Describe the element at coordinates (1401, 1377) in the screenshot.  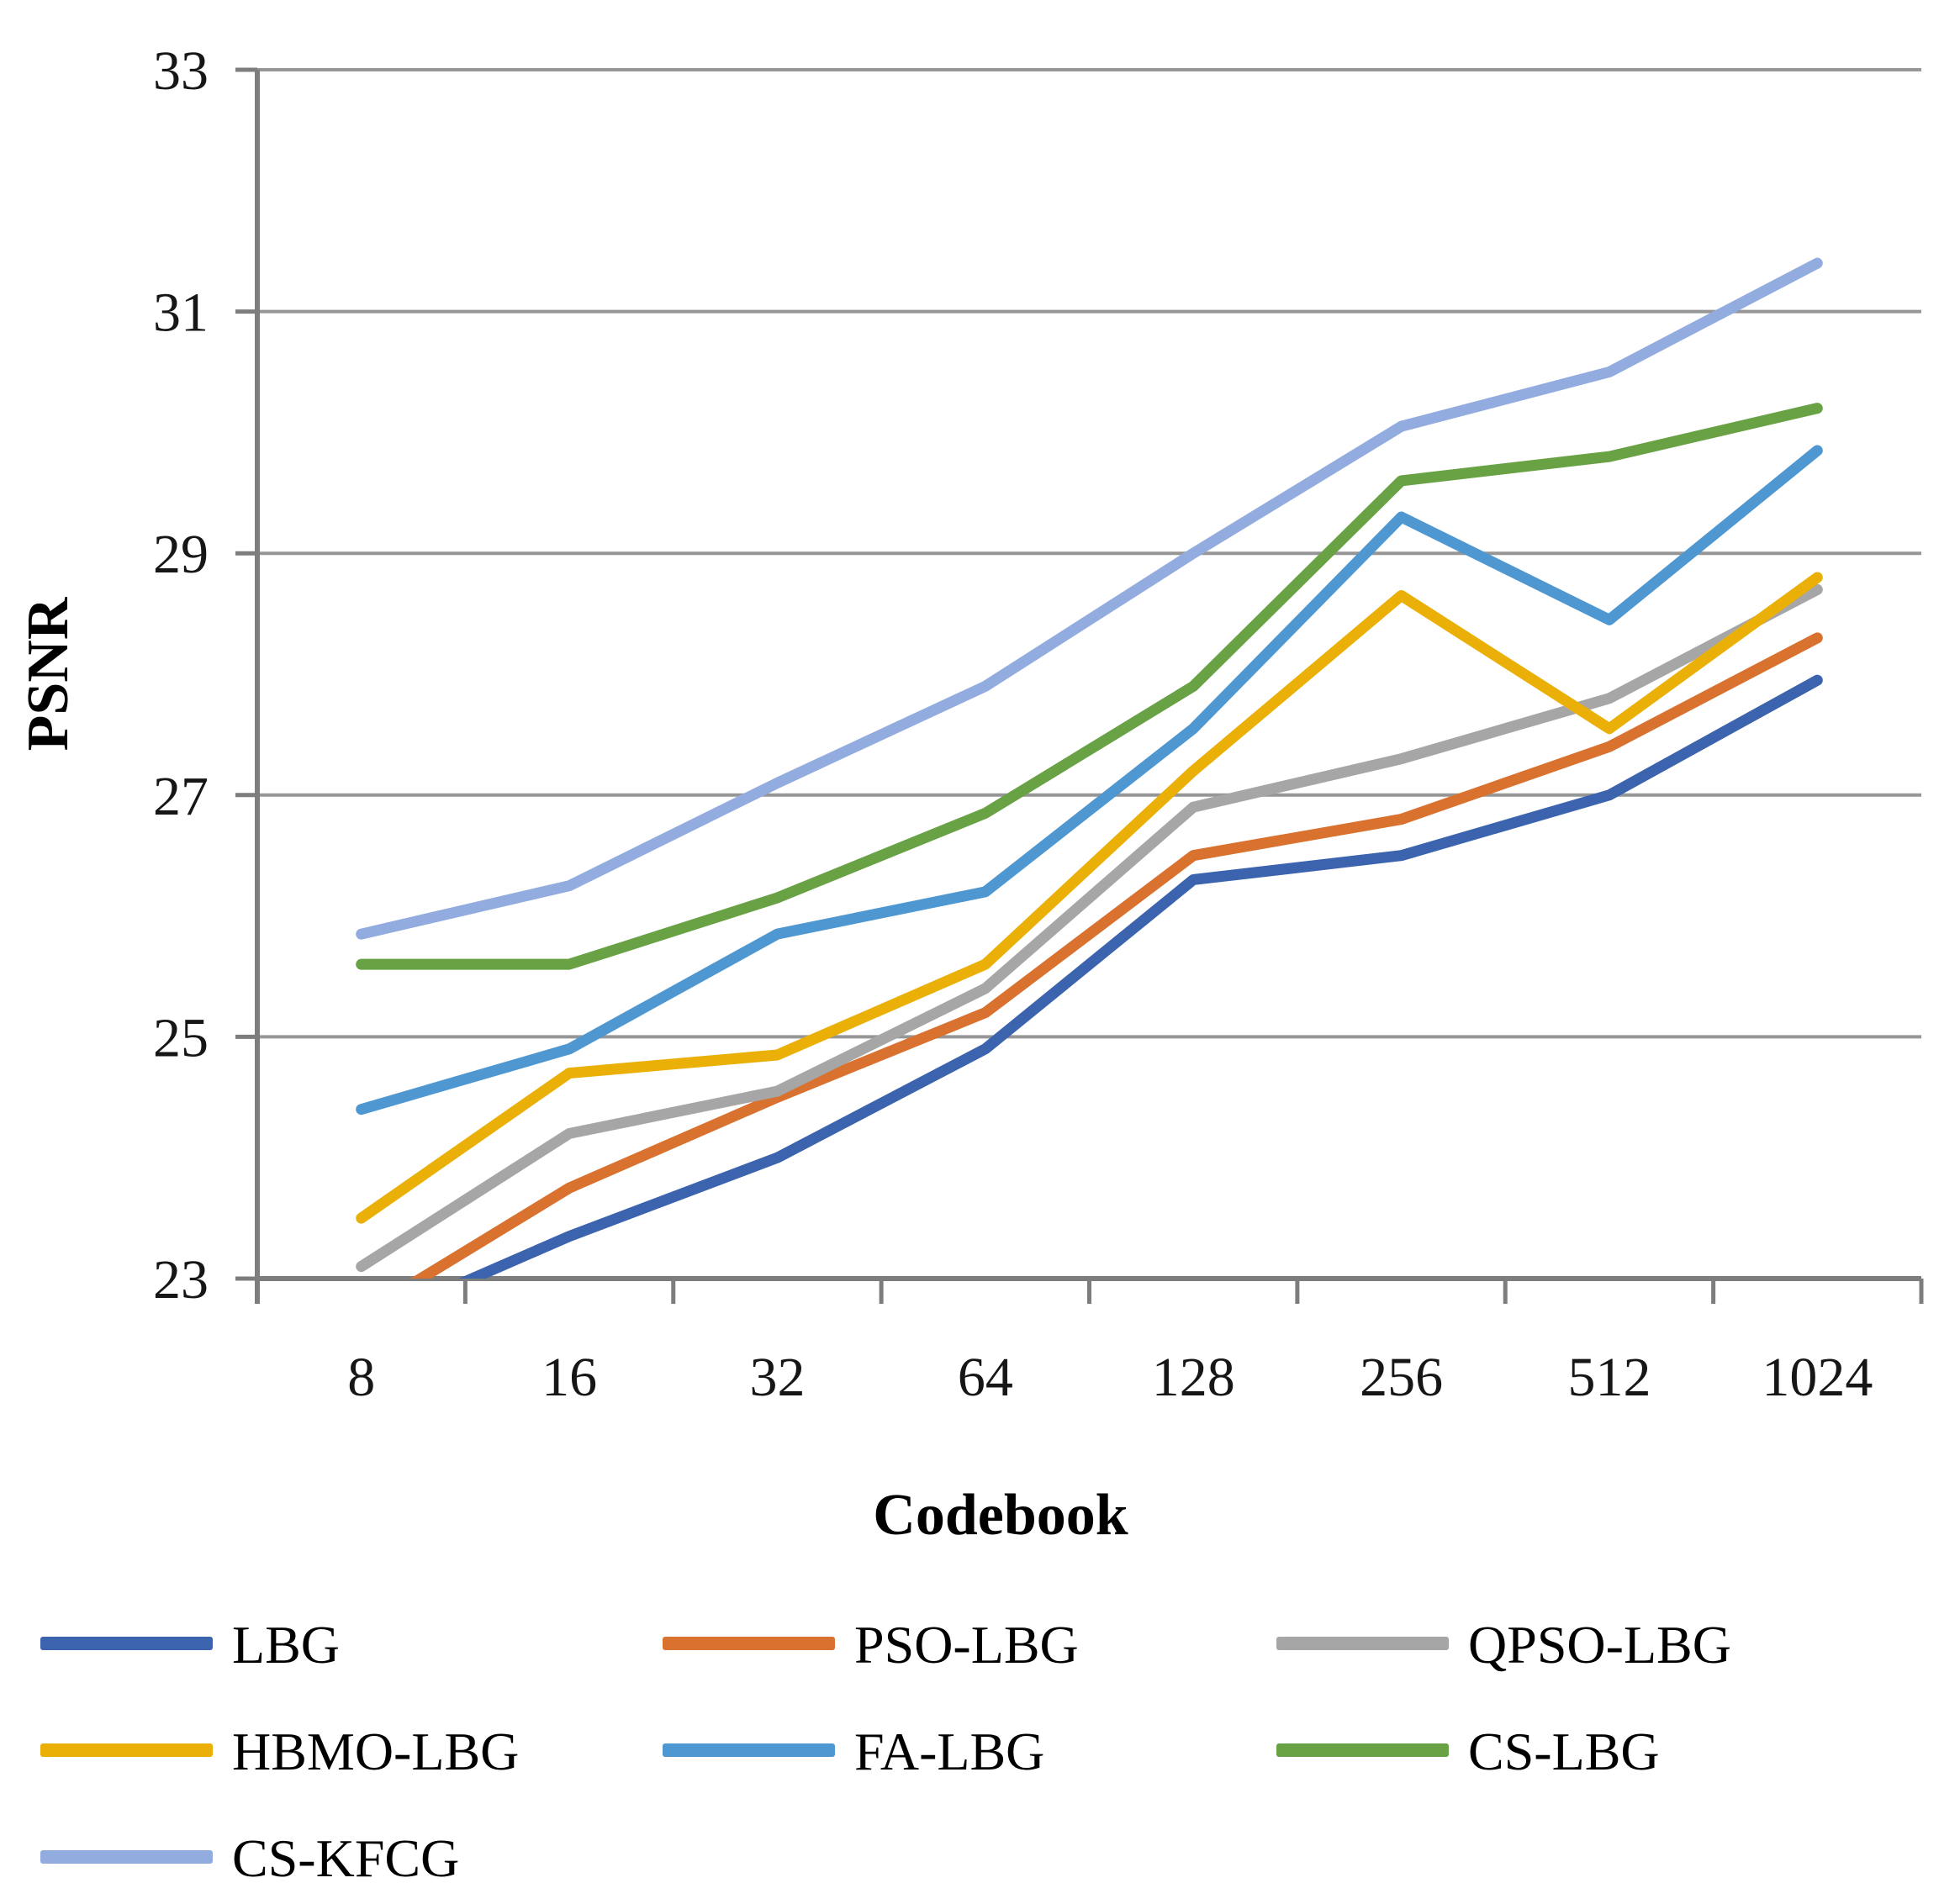
I see `x-tick-label-256: 256` at that location.